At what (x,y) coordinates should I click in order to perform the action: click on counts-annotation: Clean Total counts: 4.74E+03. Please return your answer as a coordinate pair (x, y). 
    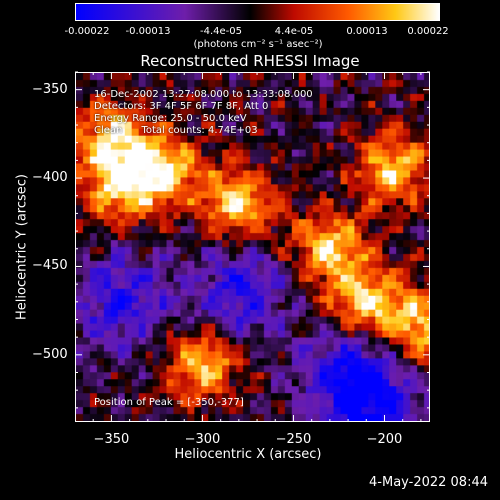
    Looking at the image, I should click on (176, 130).